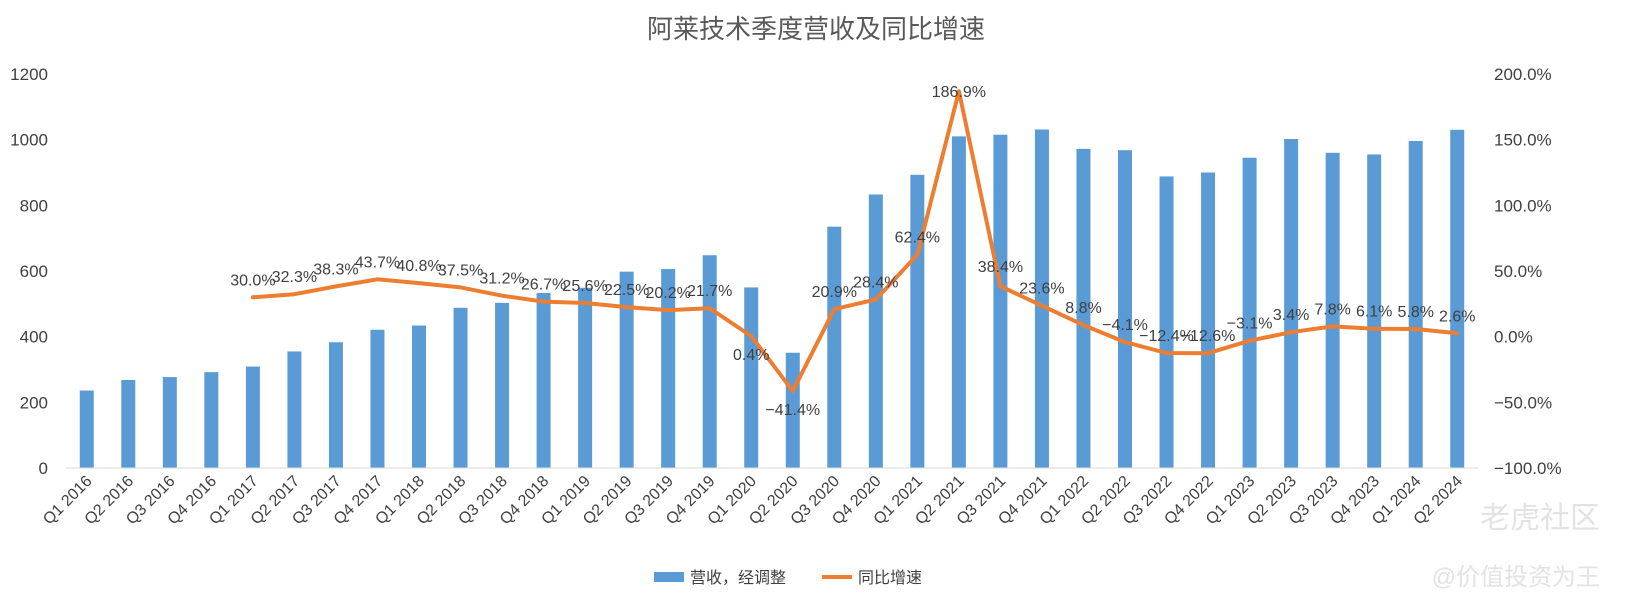 The height and width of the screenshot is (616, 1633). I want to click on left-axis-tick-label: 200, so click(34, 402).